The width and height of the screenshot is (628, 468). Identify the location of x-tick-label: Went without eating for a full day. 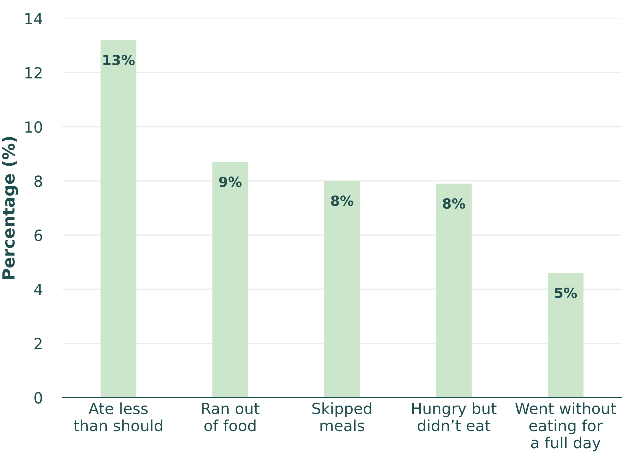
(566, 427).